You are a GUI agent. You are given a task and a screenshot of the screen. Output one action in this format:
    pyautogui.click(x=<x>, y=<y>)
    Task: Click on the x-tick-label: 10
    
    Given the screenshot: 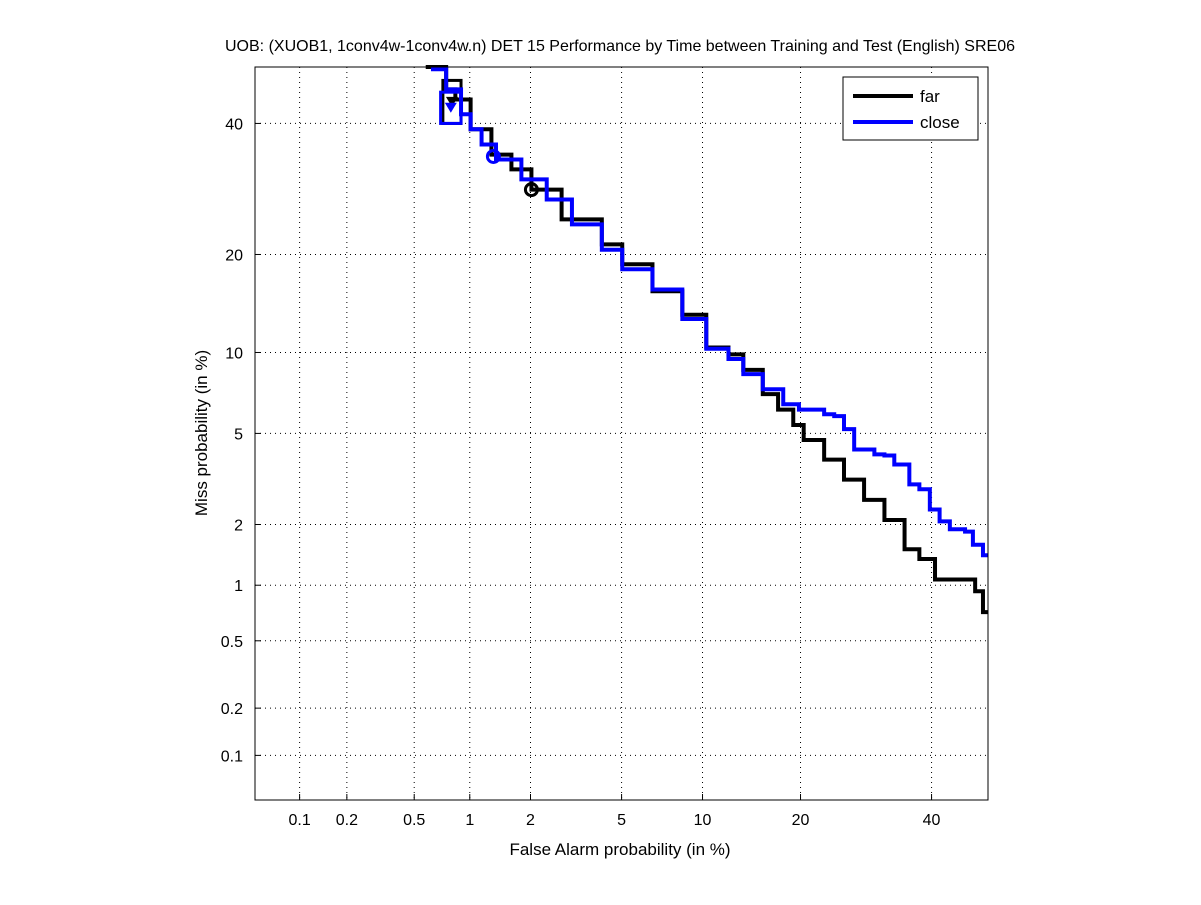 What is the action you would take?
    pyautogui.click(x=703, y=820)
    